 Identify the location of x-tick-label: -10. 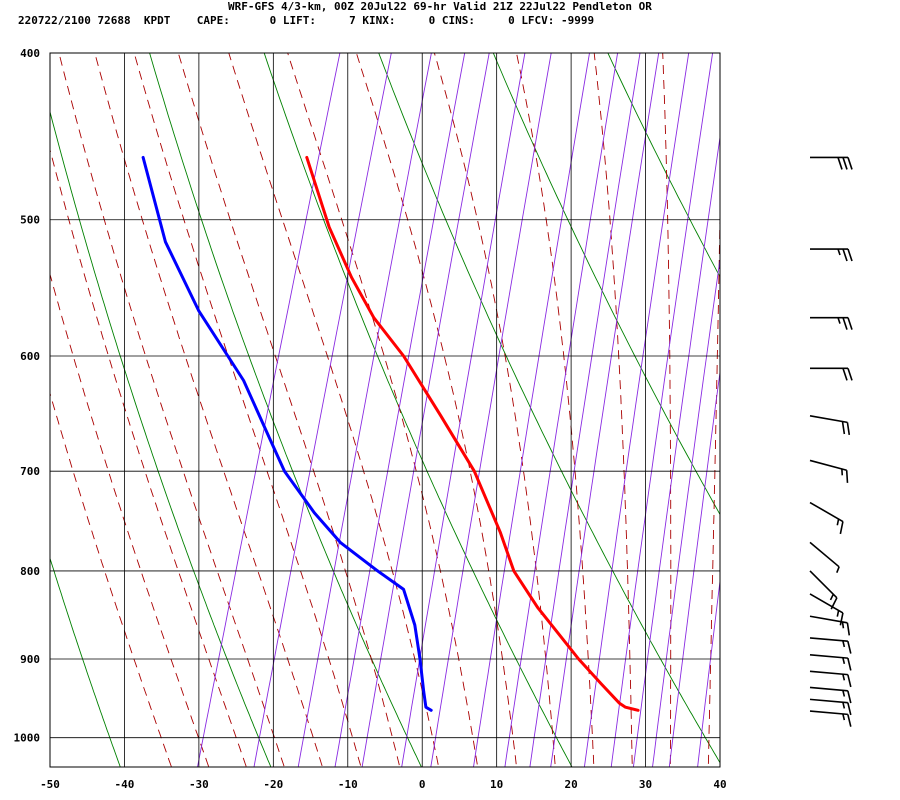
(348, 784).